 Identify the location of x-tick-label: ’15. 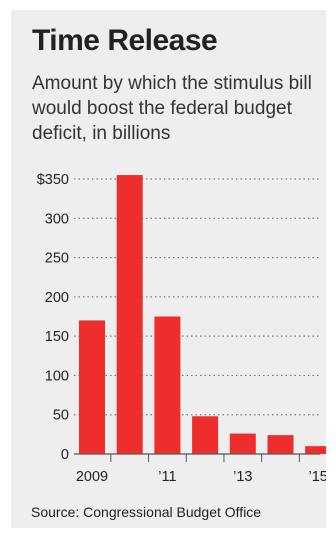
(317, 477).